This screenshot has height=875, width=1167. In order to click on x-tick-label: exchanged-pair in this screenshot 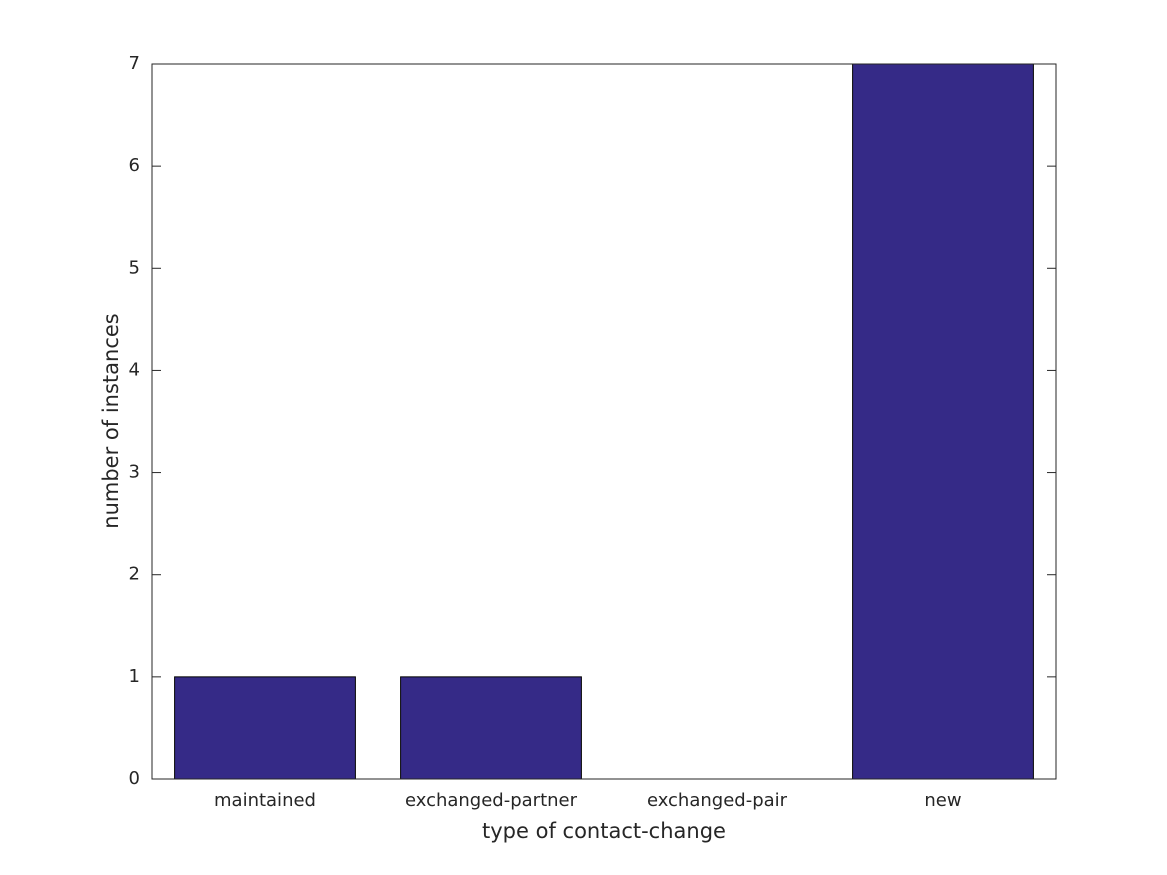, I will do `click(717, 800)`.